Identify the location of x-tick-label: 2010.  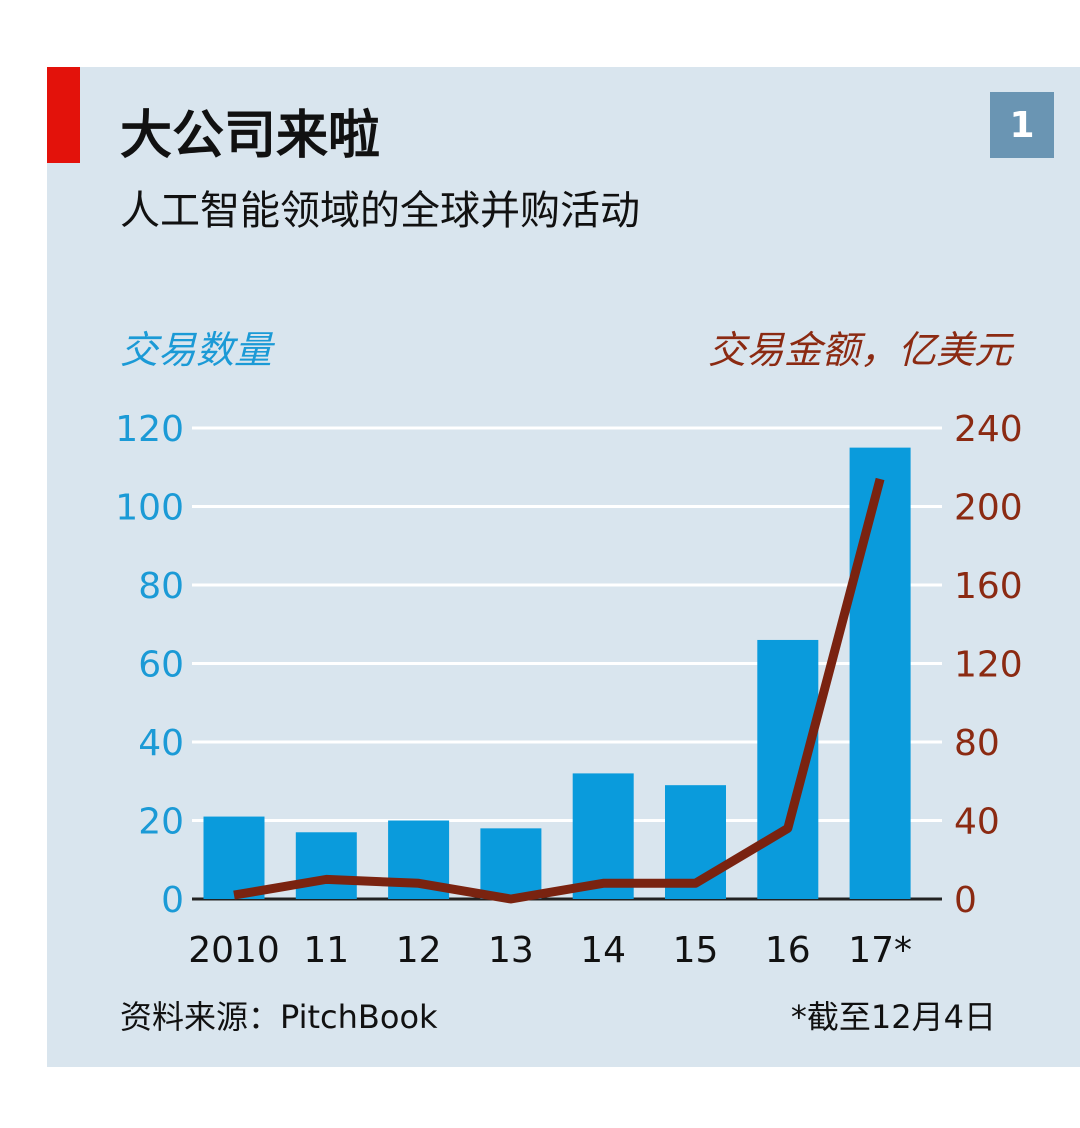
(234, 950).